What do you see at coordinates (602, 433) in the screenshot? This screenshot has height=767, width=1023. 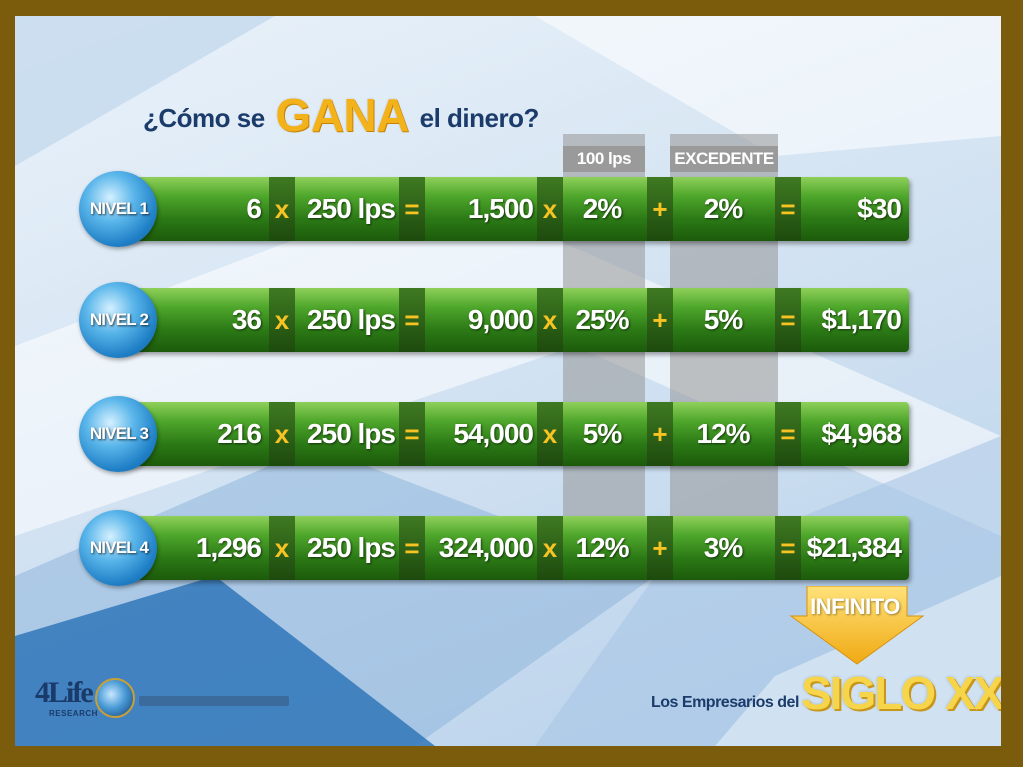 I see `percent-100: 5%` at bounding box center [602, 433].